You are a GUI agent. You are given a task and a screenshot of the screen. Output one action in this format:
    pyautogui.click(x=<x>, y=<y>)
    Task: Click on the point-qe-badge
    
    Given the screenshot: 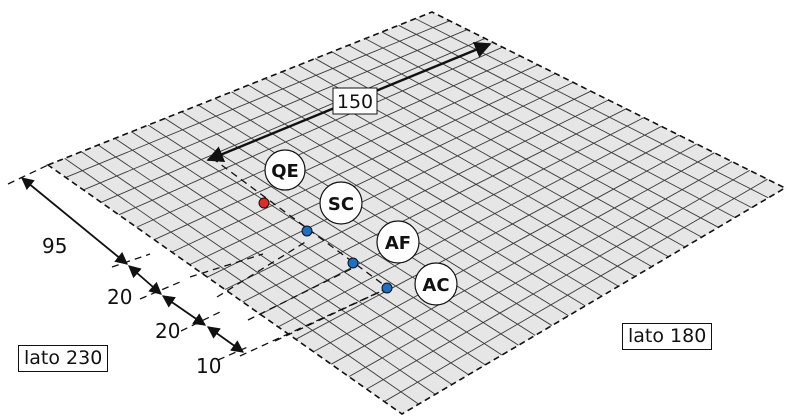 What is the action you would take?
    pyautogui.click(x=285, y=170)
    